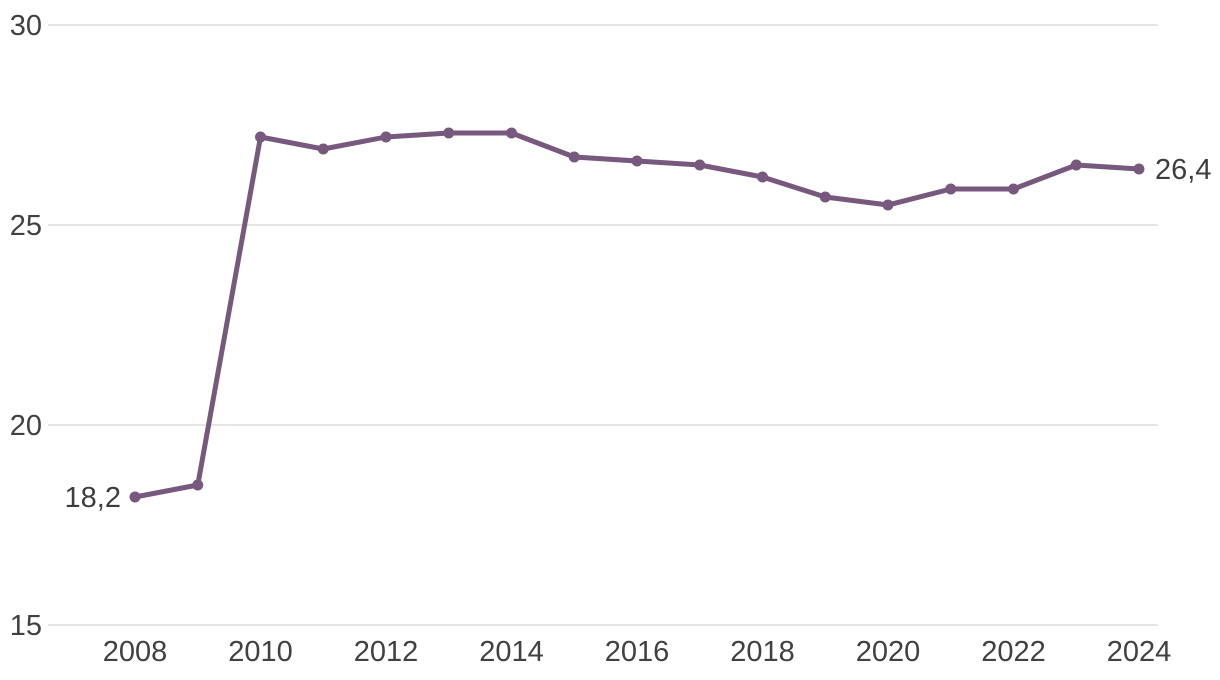 Image resolution: width=1220 pixels, height=680 pixels. What do you see at coordinates (637, 652) in the screenshot?
I see `x-axis-tick-label: 2016` at bounding box center [637, 652].